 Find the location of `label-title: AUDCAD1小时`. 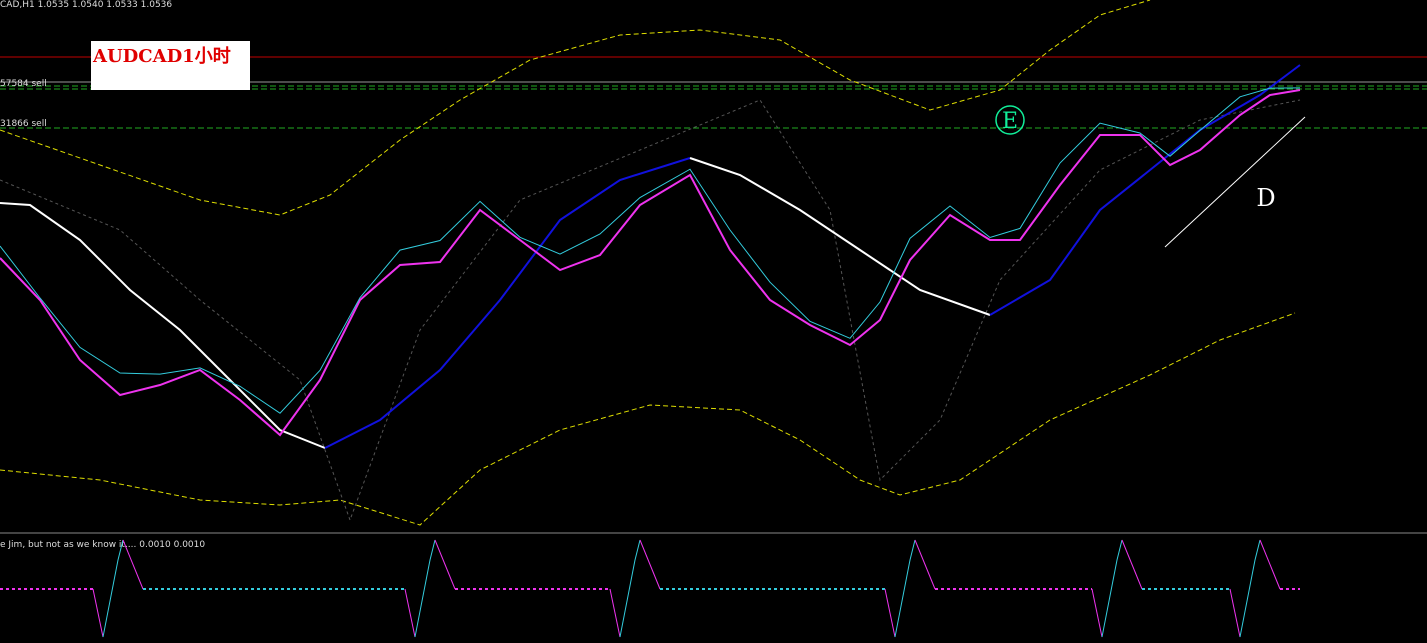

label-title: AUDCAD1小时 is located at coordinates (161, 56).